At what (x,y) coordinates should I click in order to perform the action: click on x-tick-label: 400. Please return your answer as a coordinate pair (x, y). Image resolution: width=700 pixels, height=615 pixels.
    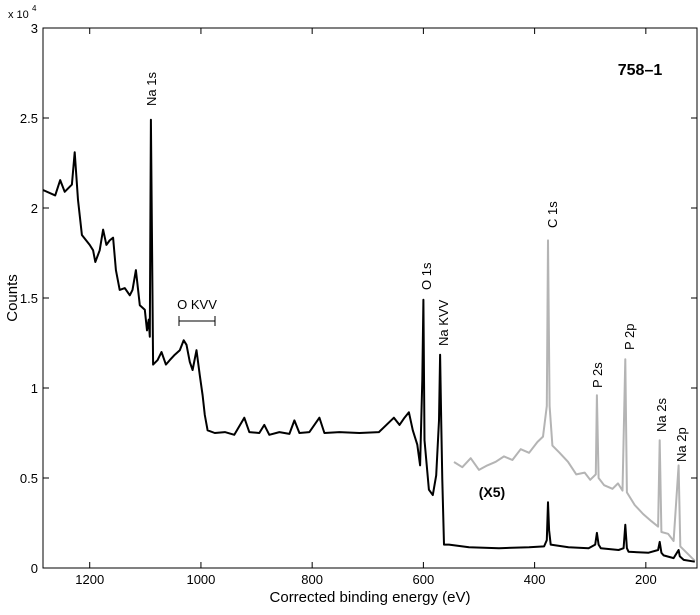
    Looking at the image, I should click on (535, 579).